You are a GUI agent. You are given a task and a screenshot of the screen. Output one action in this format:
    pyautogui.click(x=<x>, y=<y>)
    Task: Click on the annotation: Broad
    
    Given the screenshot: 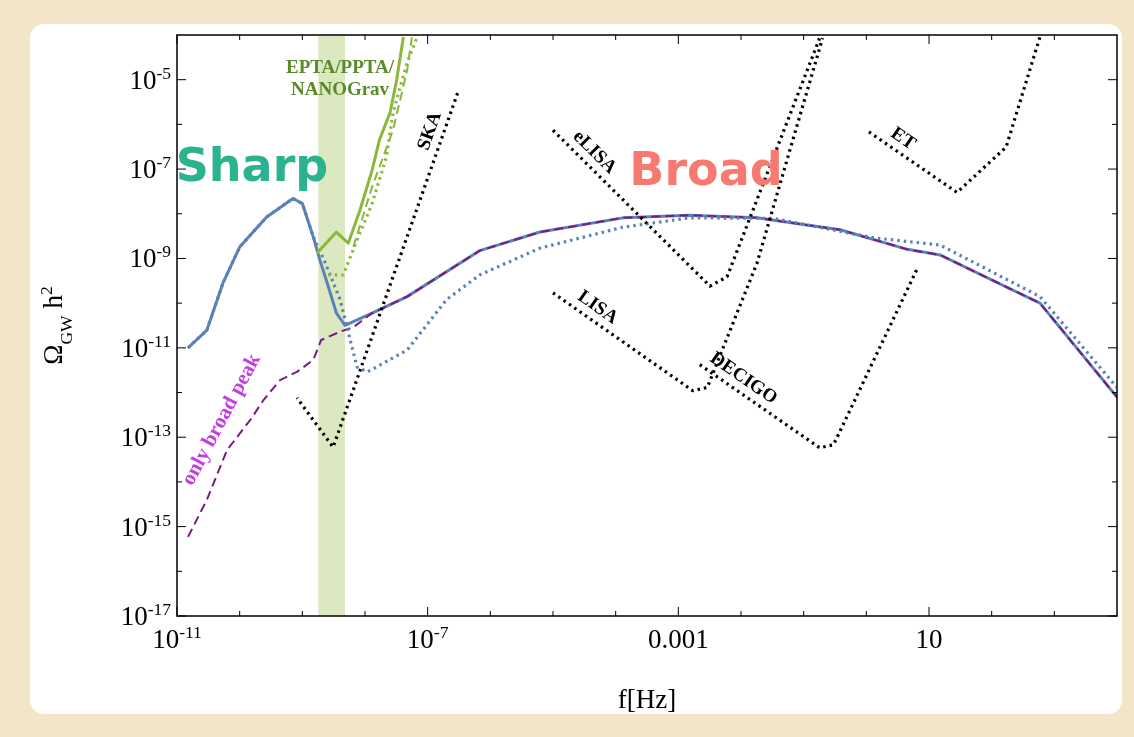 What is the action you would take?
    pyautogui.click(x=706, y=168)
    